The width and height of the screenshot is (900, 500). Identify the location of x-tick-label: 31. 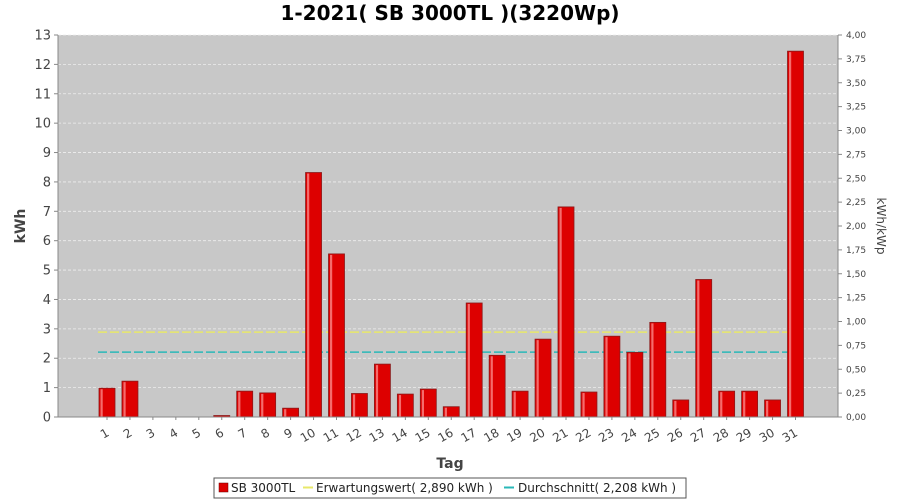
(790, 435).